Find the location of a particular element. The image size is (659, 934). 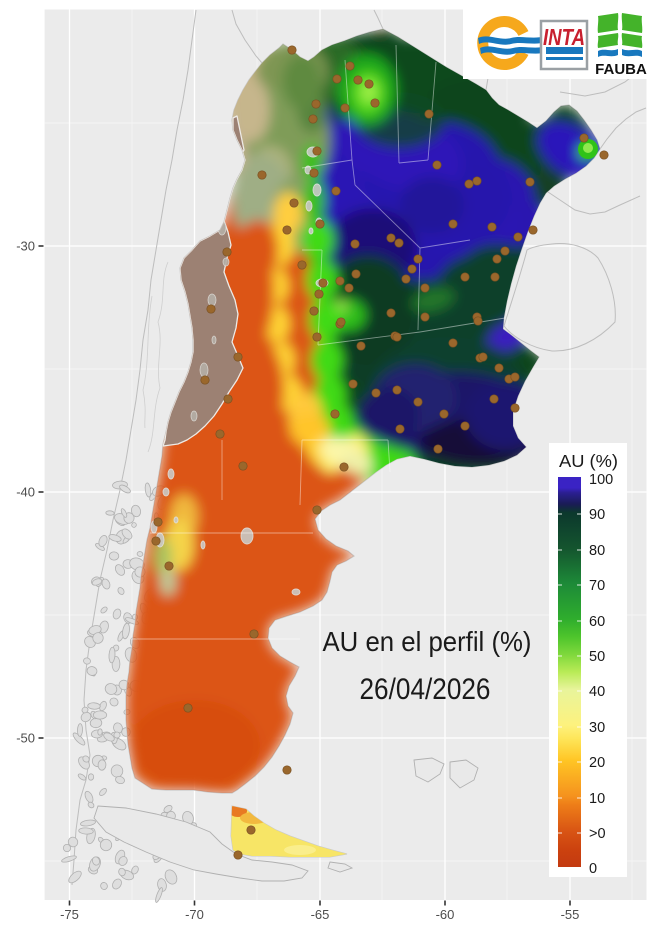

svg-text: AU en el perfil (%) is located at coordinates (427, 641).